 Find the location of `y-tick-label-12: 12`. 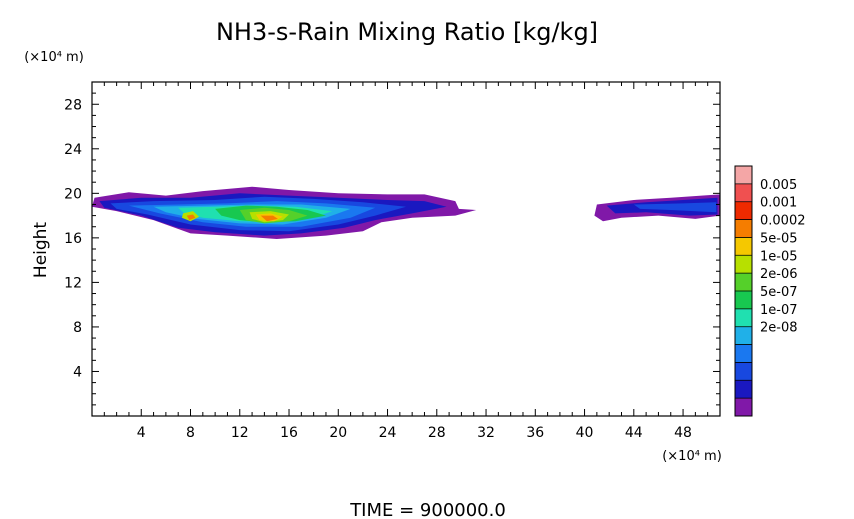

y-tick-label-12: 12 is located at coordinates (73, 283).